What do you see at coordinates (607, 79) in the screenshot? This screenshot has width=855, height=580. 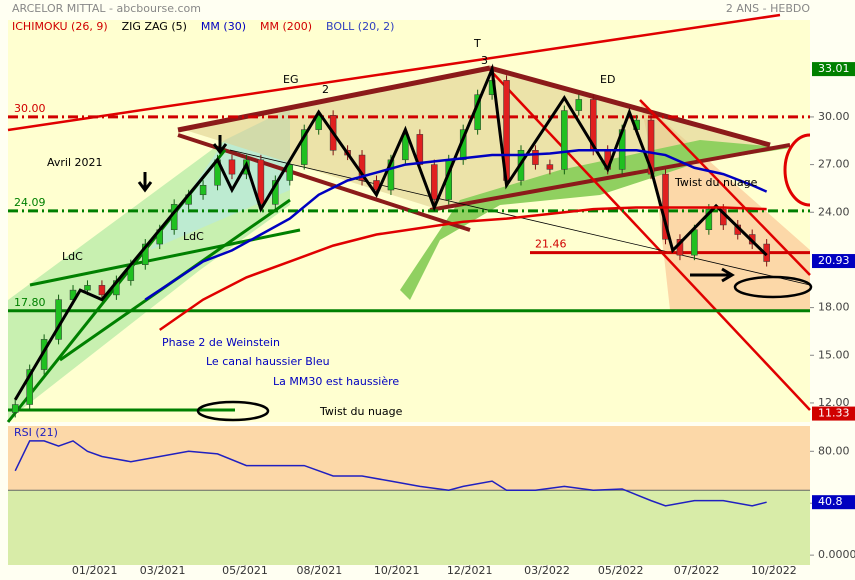 I see `annotation: ED` at bounding box center [607, 79].